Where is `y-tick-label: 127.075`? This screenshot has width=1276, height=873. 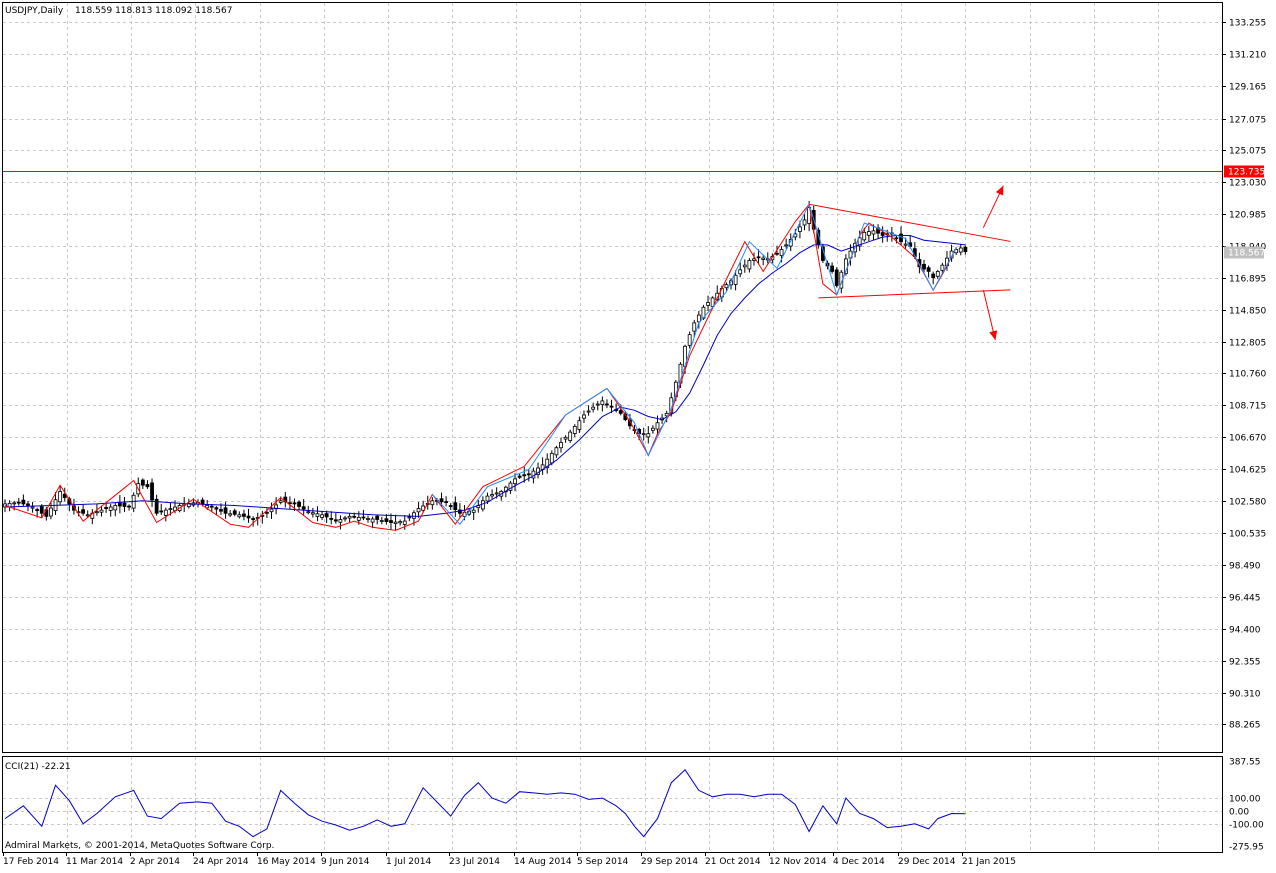 y-tick-label: 127.075 is located at coordinates (1247, 121).